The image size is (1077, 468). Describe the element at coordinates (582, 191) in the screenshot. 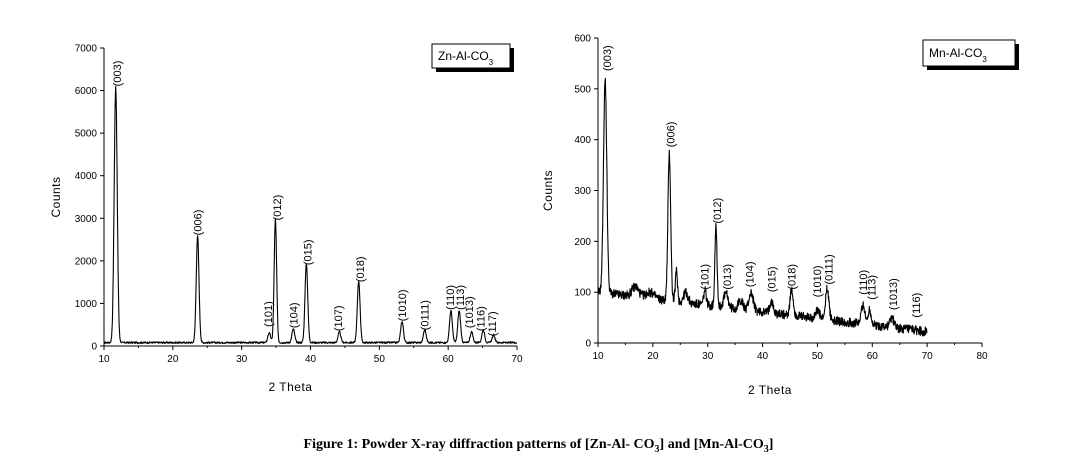

I see `y-tick-label: 300` at that location.